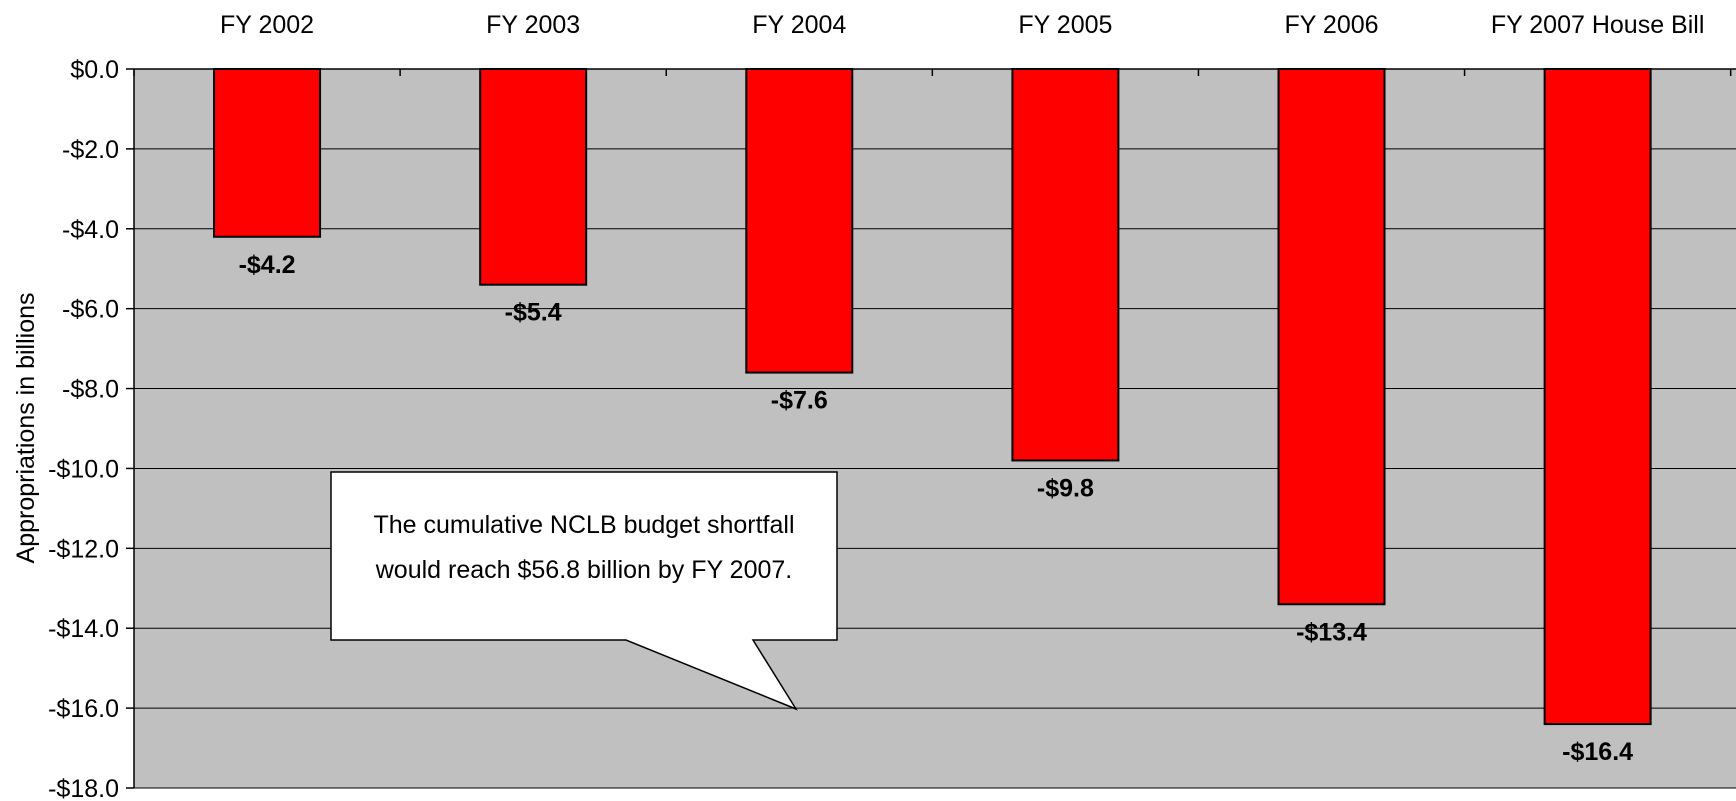  What do you see at coordinates (267, 25) in the screenshot?
I see `category-label: FY 2002` at bounding box center [267, 25].